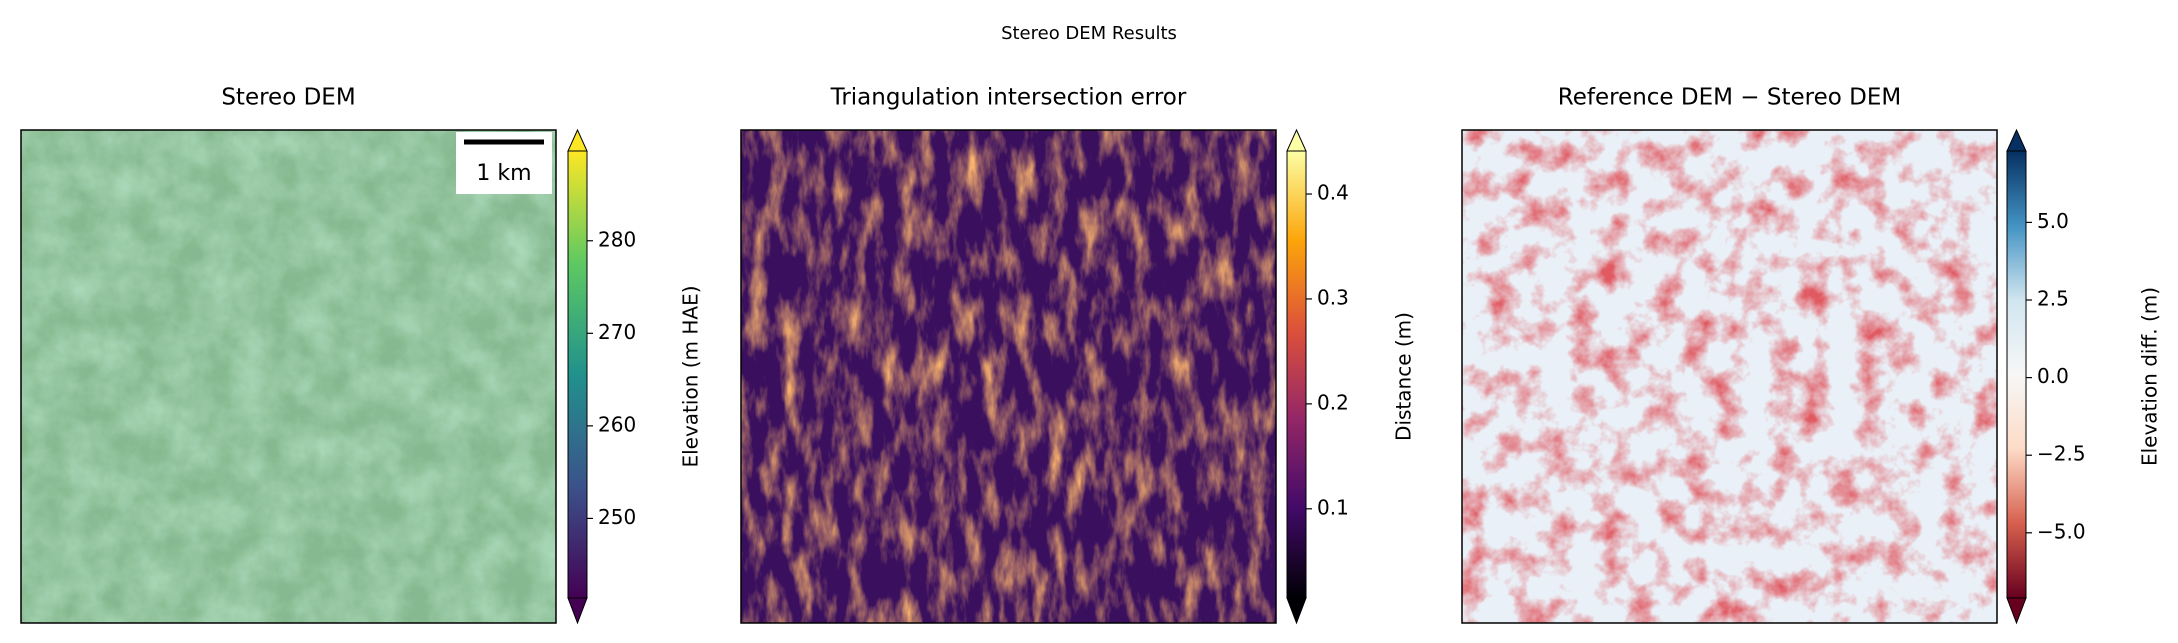 The image size is (2178, 643). I want to click on colorbar-label: Elevation (m HAE), so click(691, 376).